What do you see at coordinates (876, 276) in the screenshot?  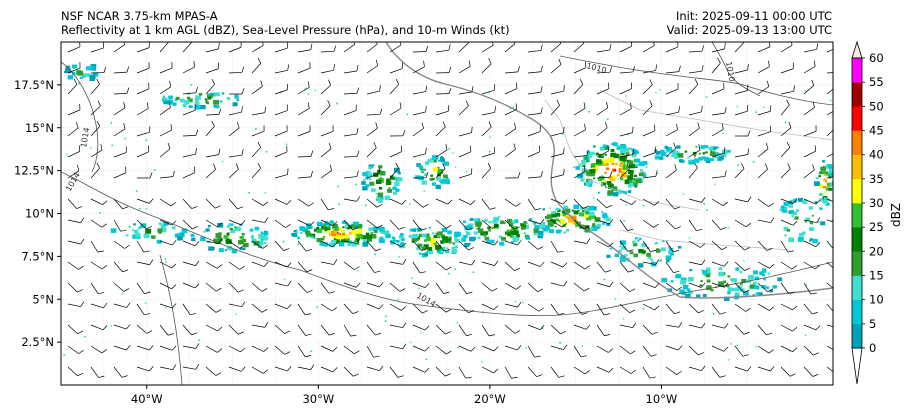 I see `colorbar-tick-label: 15` at bounding box center [876, 276].